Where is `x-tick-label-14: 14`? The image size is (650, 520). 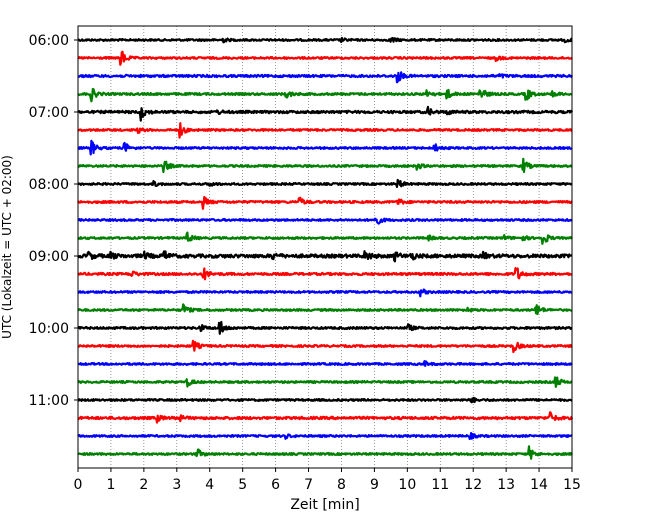 x-tick-label-14: 14 is located at coordinates (539, 485).